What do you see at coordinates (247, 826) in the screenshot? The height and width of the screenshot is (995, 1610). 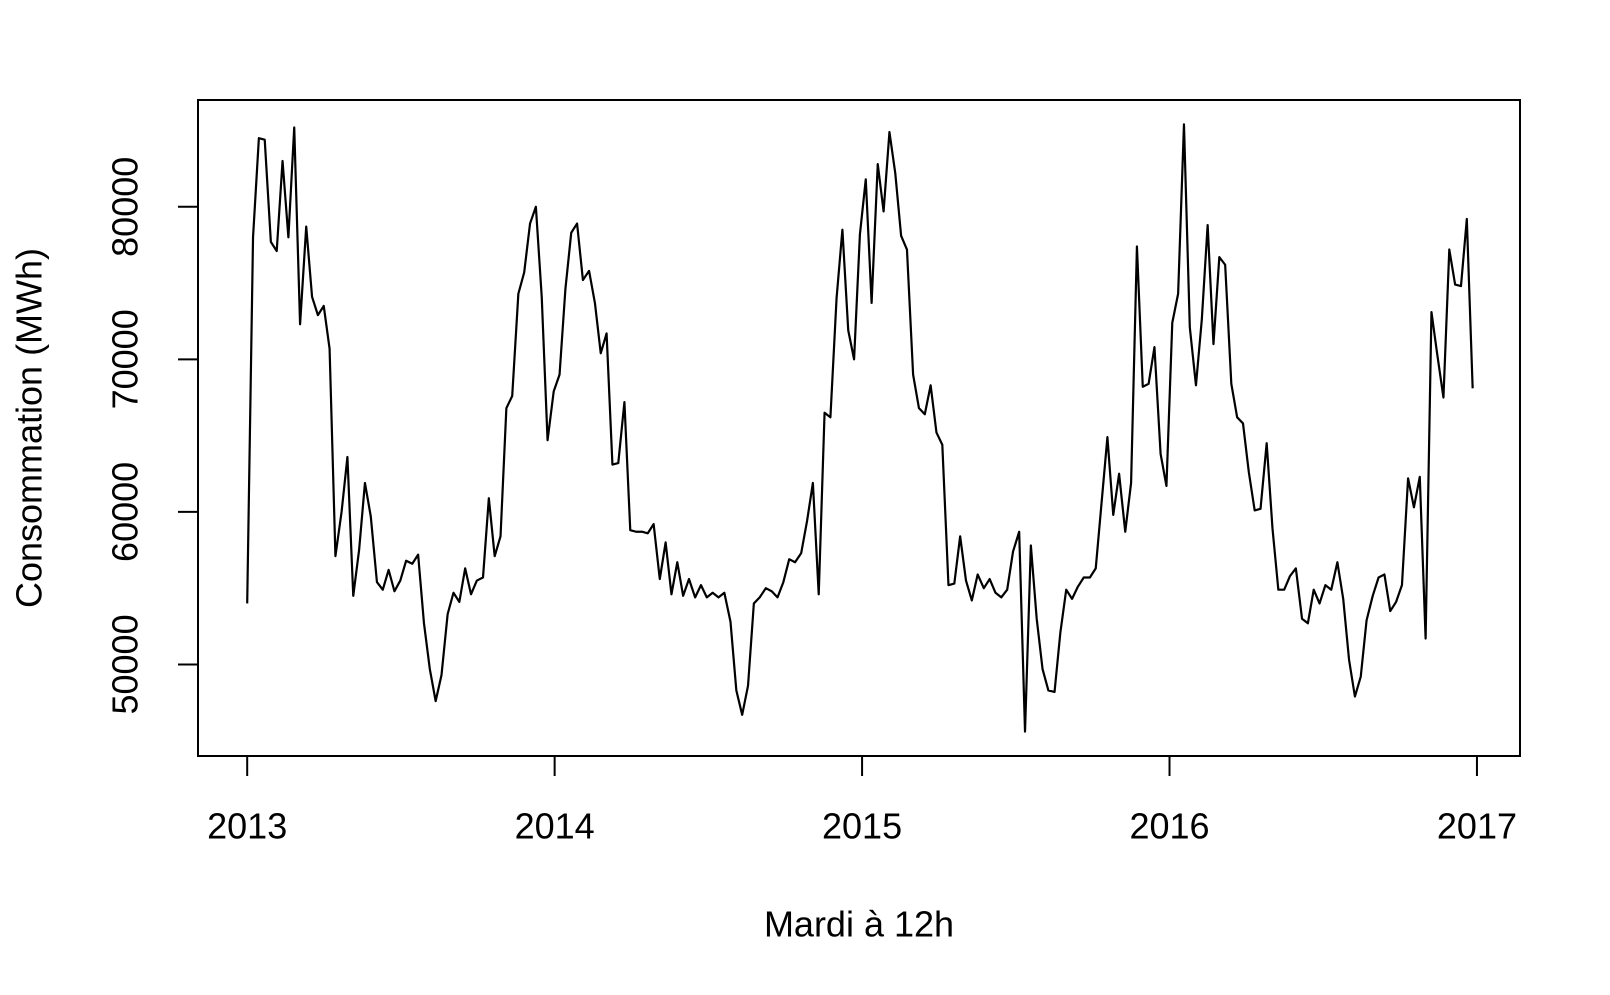 I see `x-tick-label: 2013` at bounding box center [247, 826].